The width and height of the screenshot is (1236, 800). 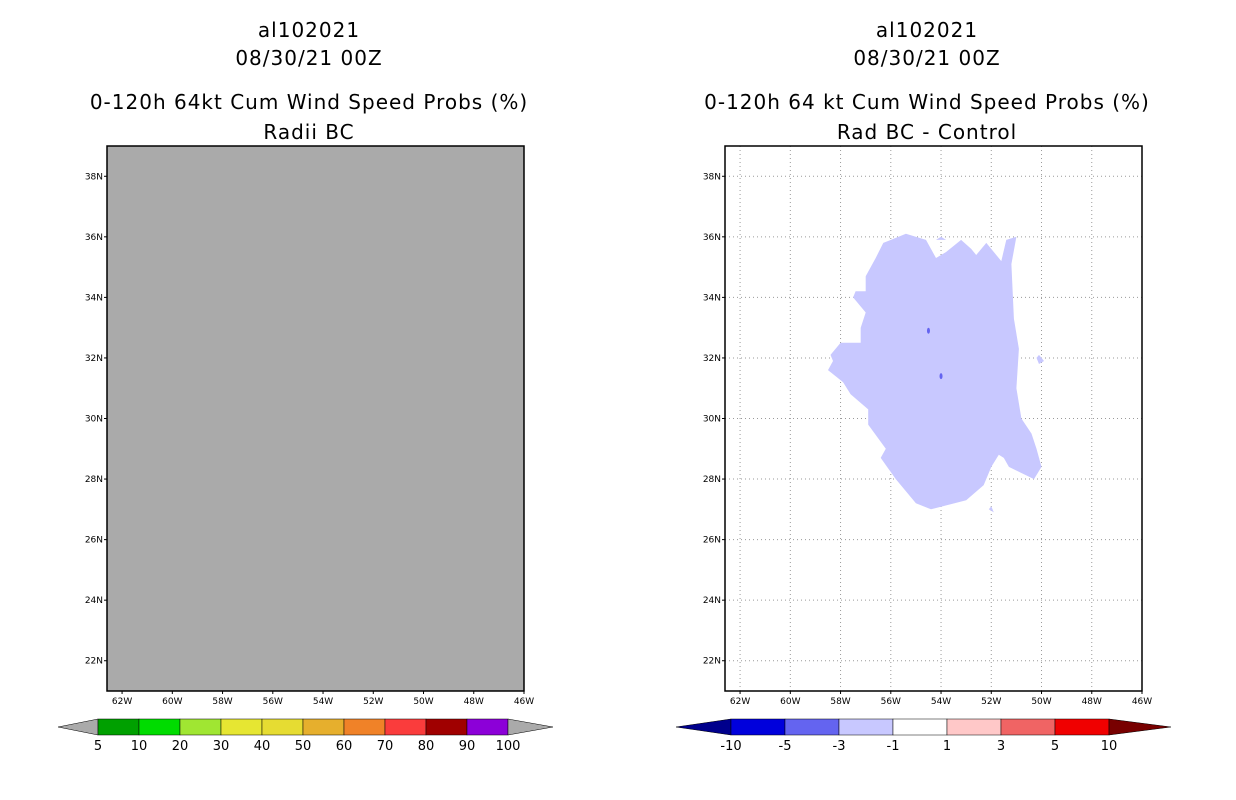 I want to click on diff-region, so click(x=935, y=371).